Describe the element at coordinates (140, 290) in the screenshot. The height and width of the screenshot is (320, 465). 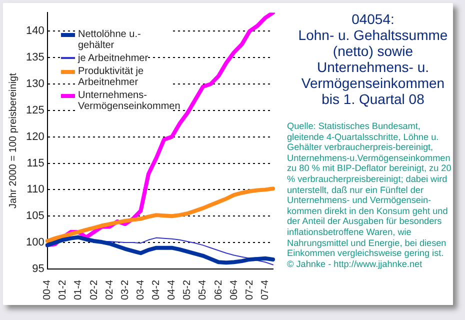
I see `x-tick-label: 03-4` at that location.